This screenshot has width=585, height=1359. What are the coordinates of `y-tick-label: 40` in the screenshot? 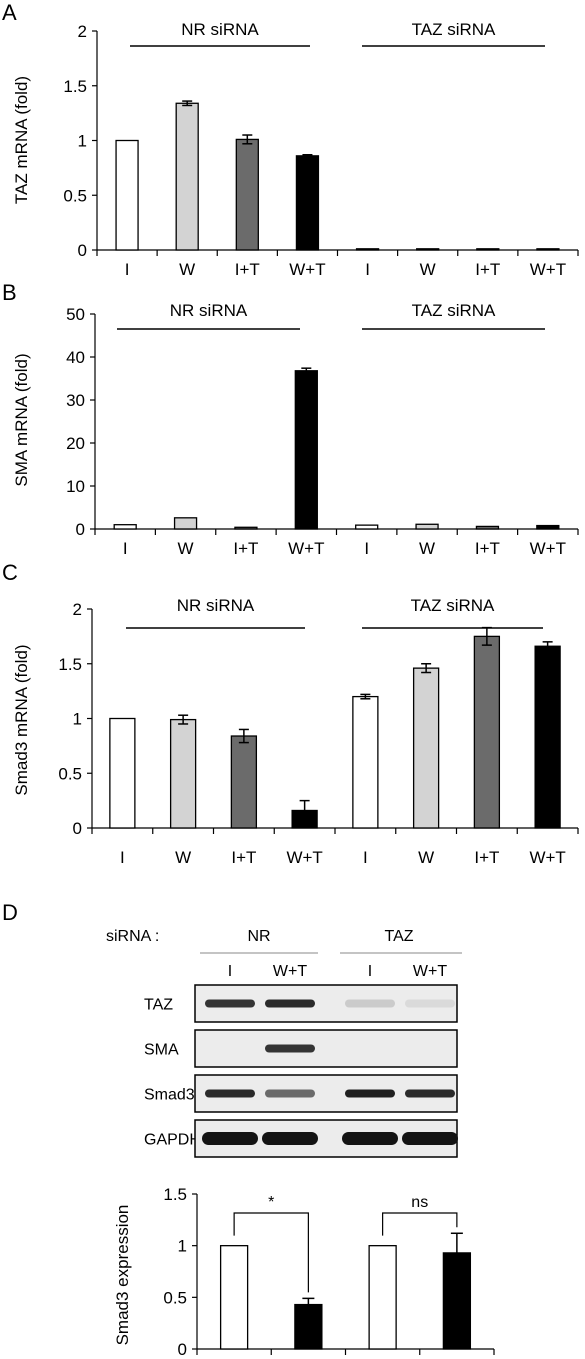 It's located at (75, 357).